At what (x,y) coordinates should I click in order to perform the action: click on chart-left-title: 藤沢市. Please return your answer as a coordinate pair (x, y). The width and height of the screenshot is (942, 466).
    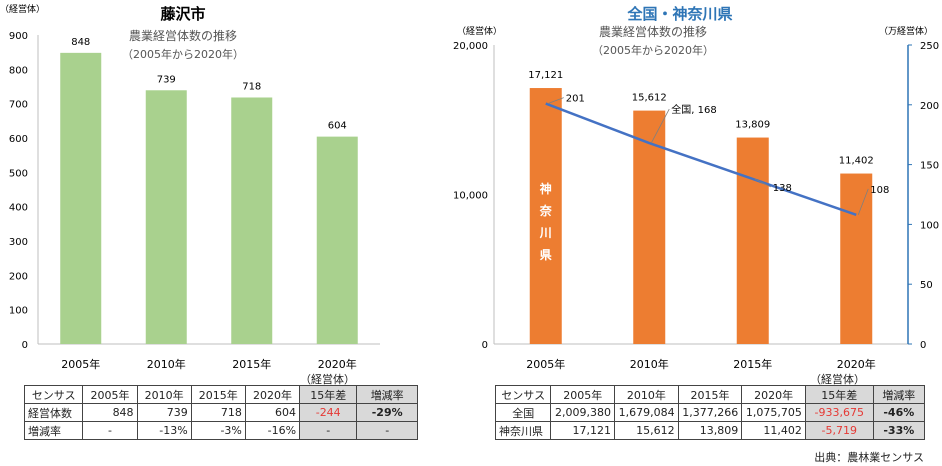
    Looking at the image, I should click on (182, 14).